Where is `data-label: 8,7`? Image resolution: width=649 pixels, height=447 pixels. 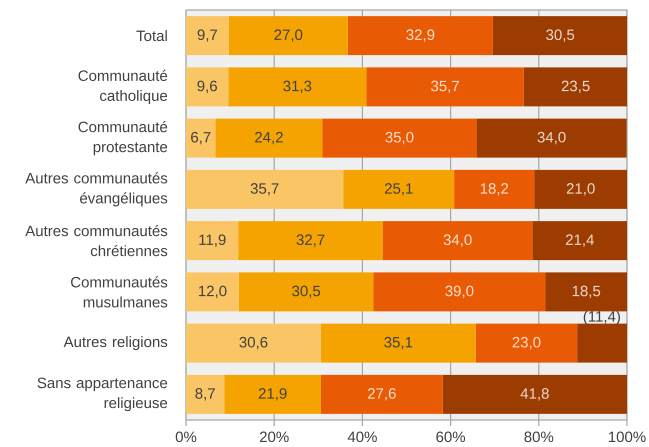 data-label: 8,7 is located at coordinates (205, 394).